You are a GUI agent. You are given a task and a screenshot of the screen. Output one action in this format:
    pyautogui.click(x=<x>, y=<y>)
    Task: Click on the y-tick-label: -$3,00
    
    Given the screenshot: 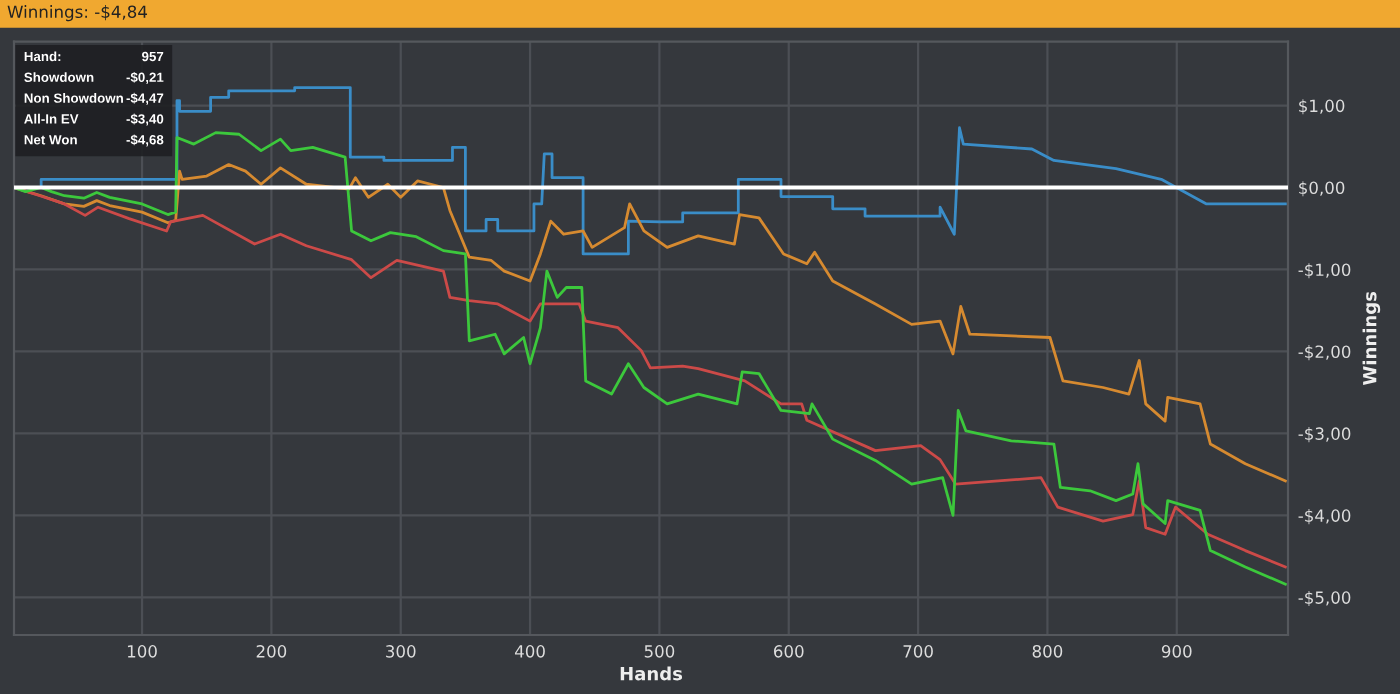 What is the action you would take?
    pyautogui.click(x=1324, y=435)
    